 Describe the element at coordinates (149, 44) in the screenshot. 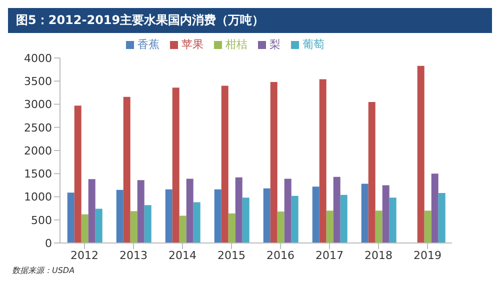

I see `legend-label: 香蕉` at that location.